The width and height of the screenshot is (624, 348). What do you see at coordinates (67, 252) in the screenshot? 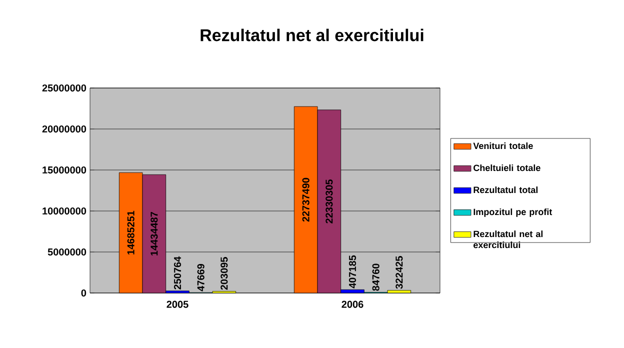
I see `y-tick-label: 5000000` at bounding box center [67, 252].